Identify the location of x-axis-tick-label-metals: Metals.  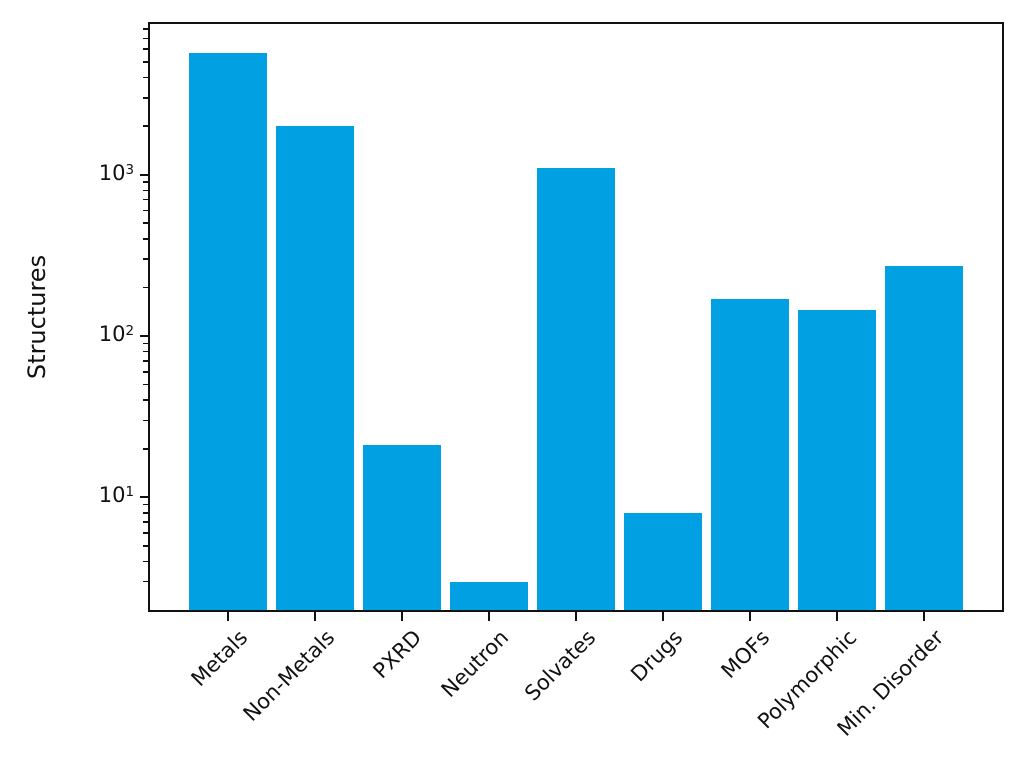
(219, 658).